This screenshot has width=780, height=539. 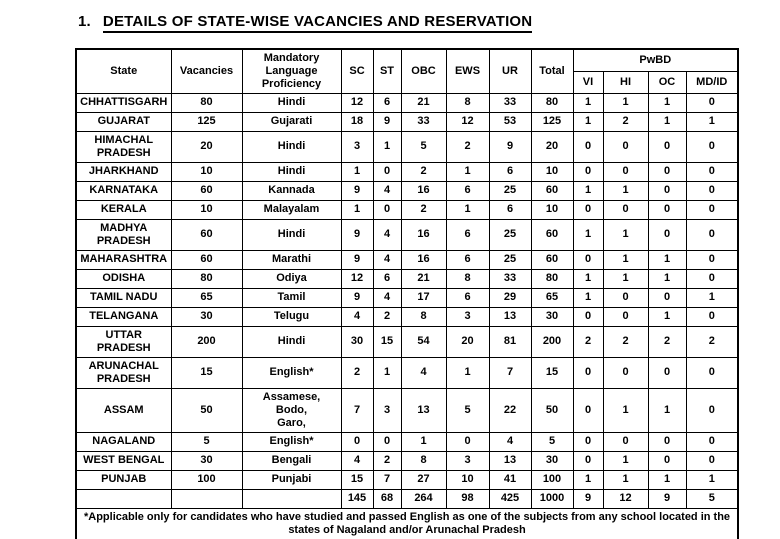 I want to click on state-cell: MADHYA PRADESH, so click(x=123, y=234).